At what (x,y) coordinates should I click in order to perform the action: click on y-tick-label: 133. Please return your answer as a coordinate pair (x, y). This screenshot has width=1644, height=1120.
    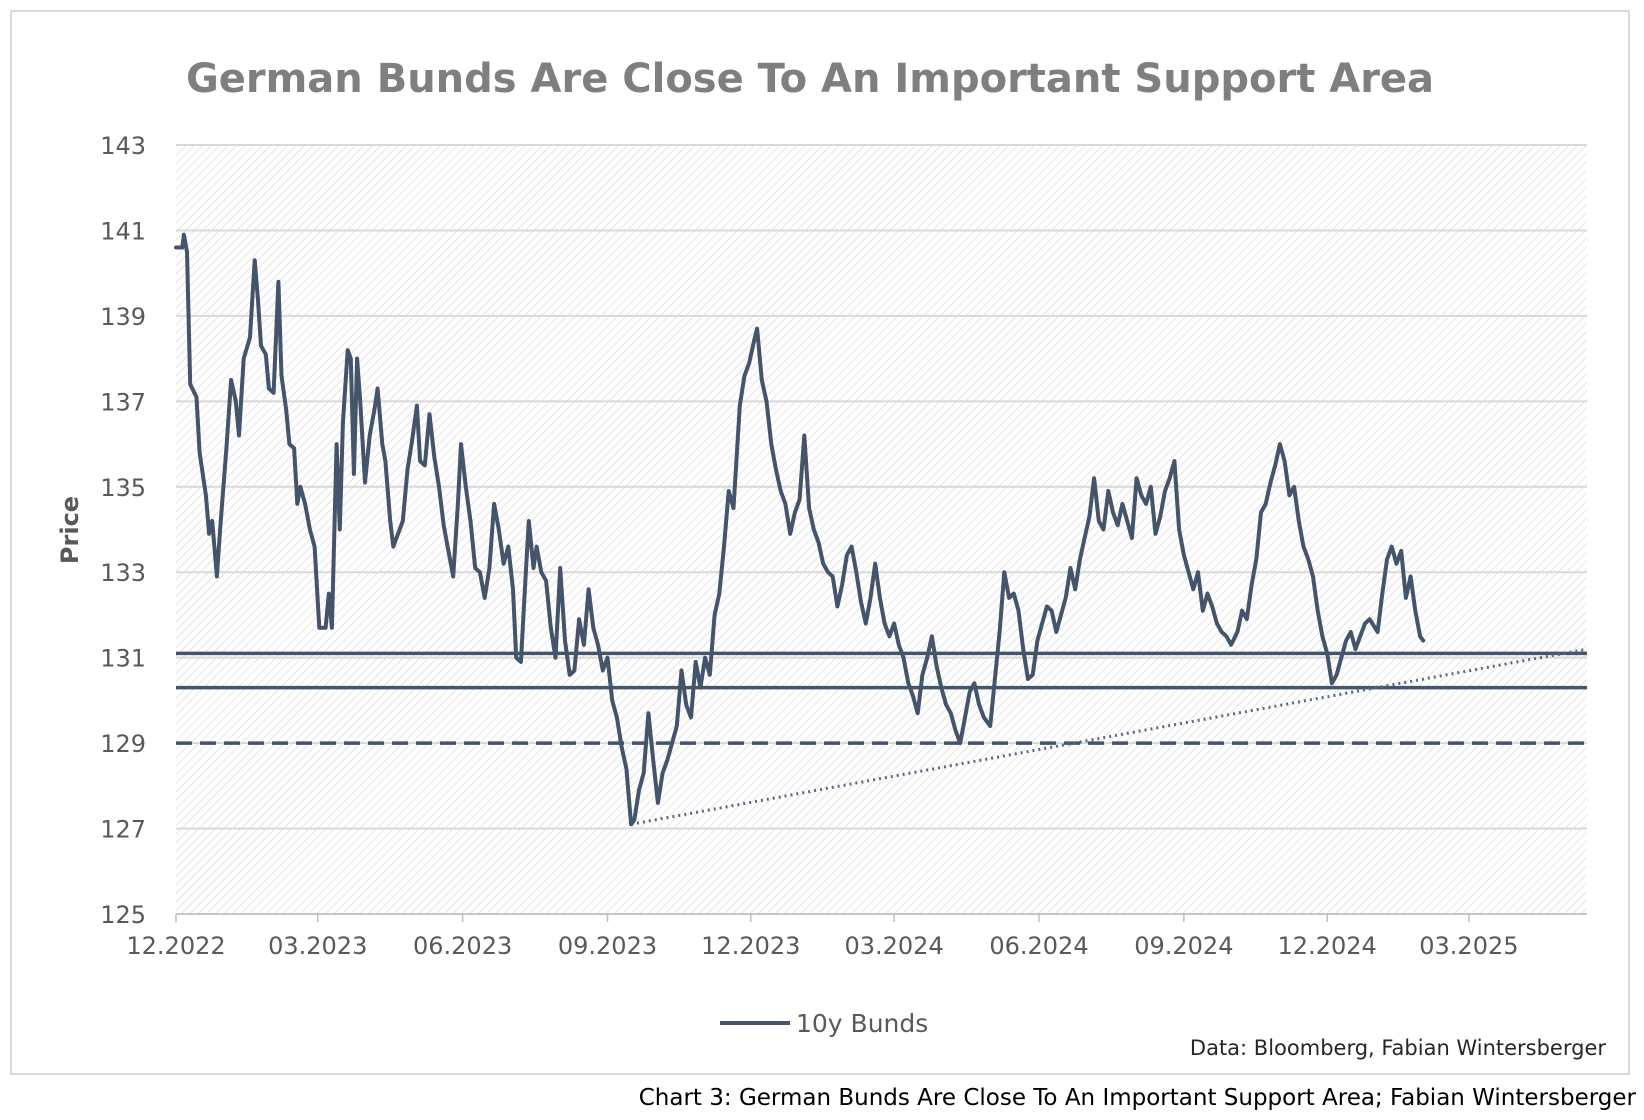
    Looking at the image, I should click on (123, 573).